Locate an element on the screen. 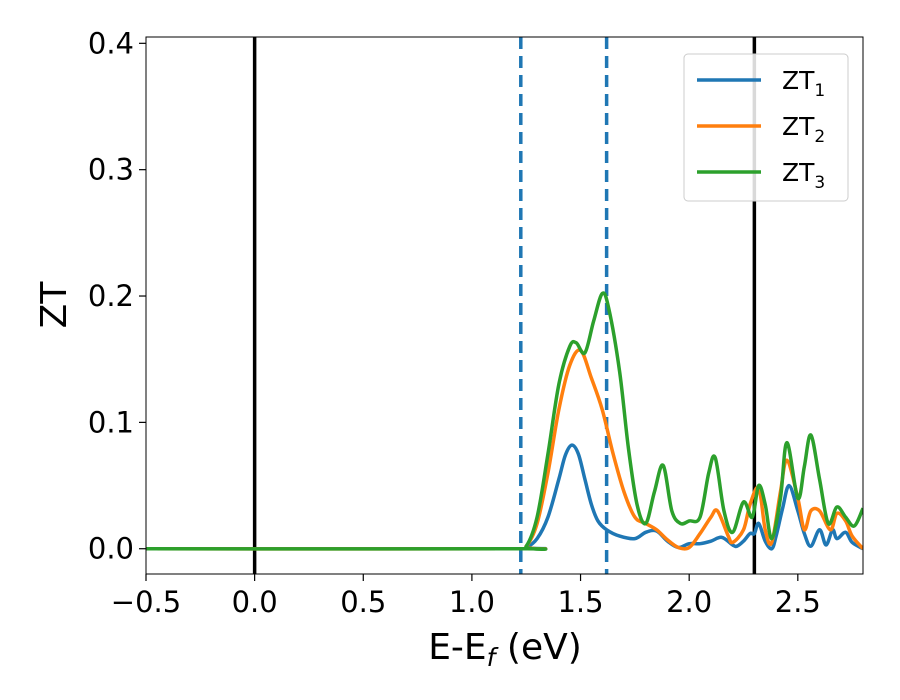  x-axis-ticks: −0.5 0.0 0.5 1.0 1.5 2.0 2.5 is located at coordinates (466, 596).